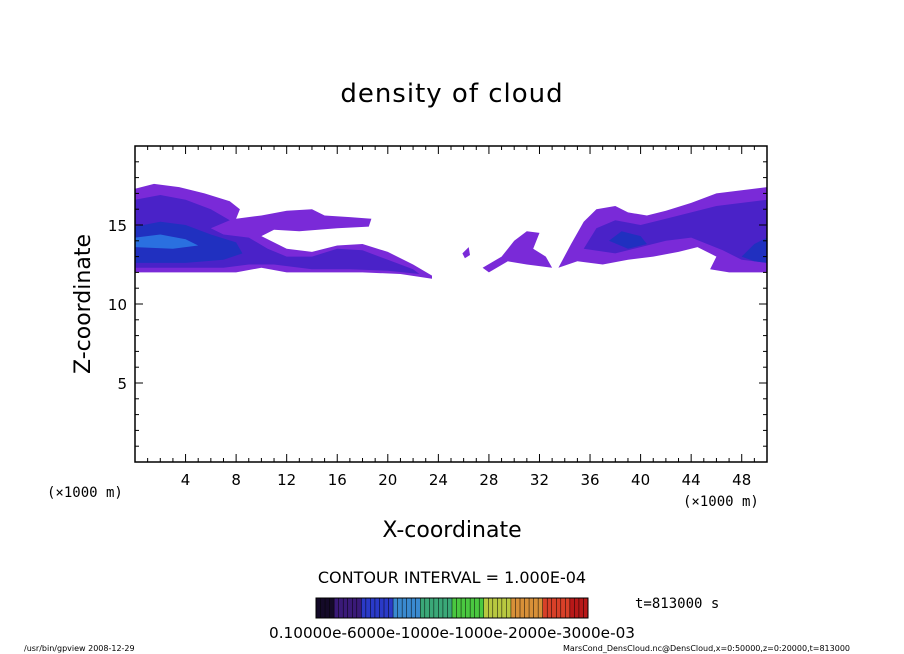 Image resolution: width=904 pixels, height=654 pixels. What do you see at coordinates (79, 648) in the screenshot?
I see `footer-left: /usr/bin/gpview 2008-12-29` at bounding box center [79, 648].